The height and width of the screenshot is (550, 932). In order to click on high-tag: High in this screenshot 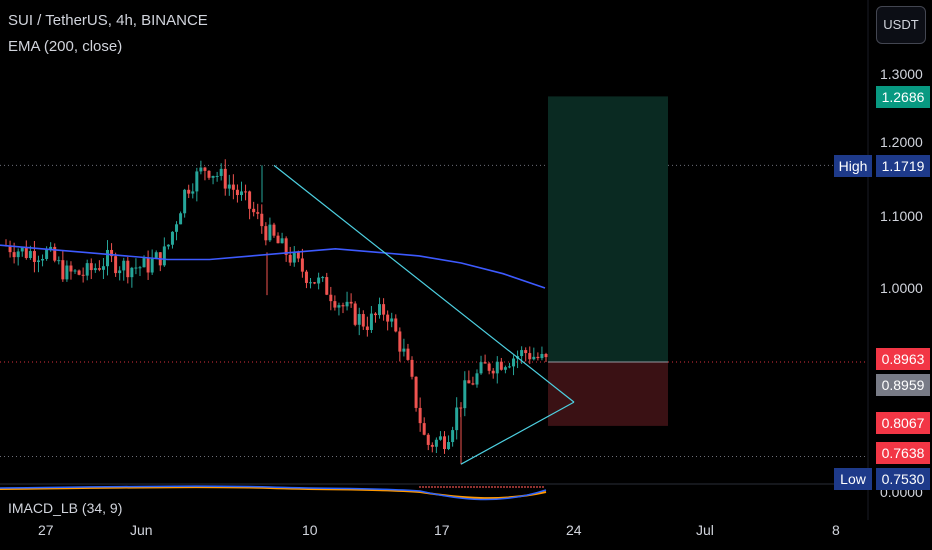, I will do `click(853, 166)`.